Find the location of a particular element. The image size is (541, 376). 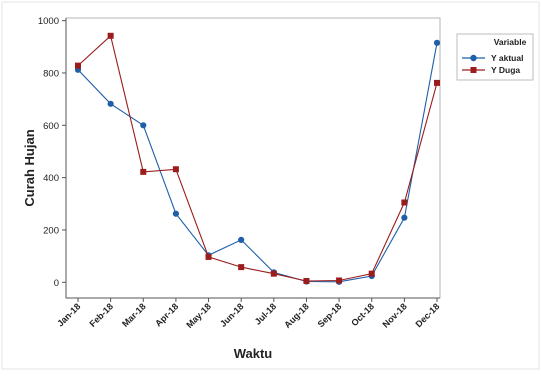

legend-box is located at coordinates (495, 57).